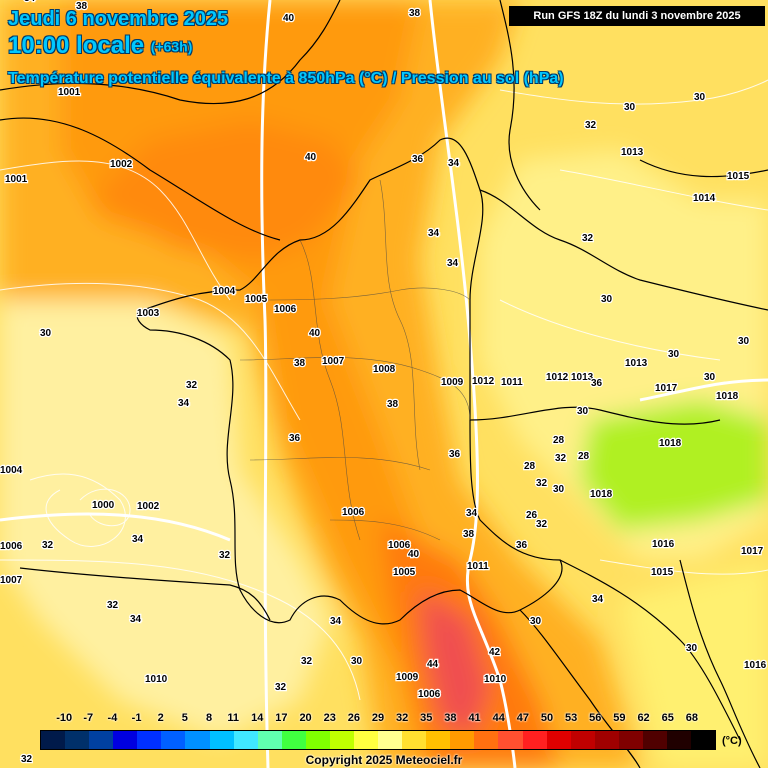 This screenshot has height=768, width=768. What do you see at coordinates (522, 718) in the screenshot?
I see `legend-tick-label: 47` at bounding box center [522, 718].